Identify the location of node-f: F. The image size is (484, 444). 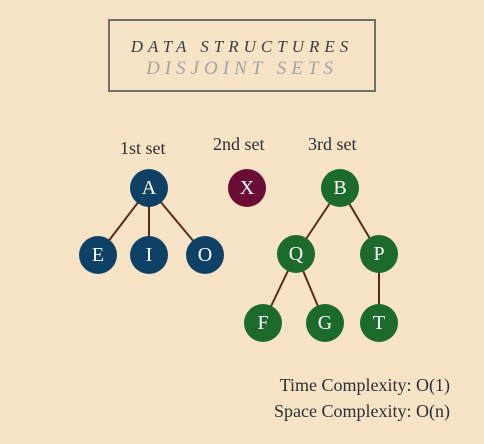
(263, 323).